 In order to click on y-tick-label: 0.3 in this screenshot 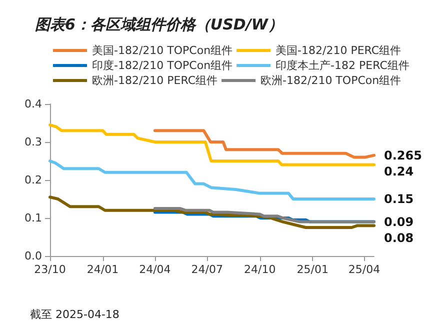, I will do `click(33, 142)`.